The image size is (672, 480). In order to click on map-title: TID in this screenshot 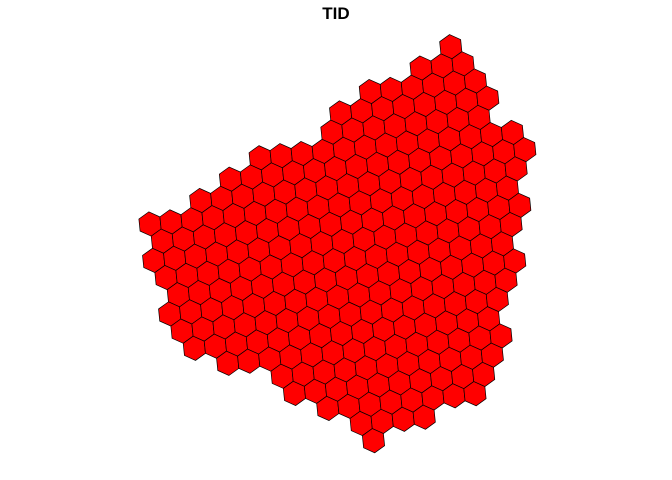, I will do `click(336, 13)`.